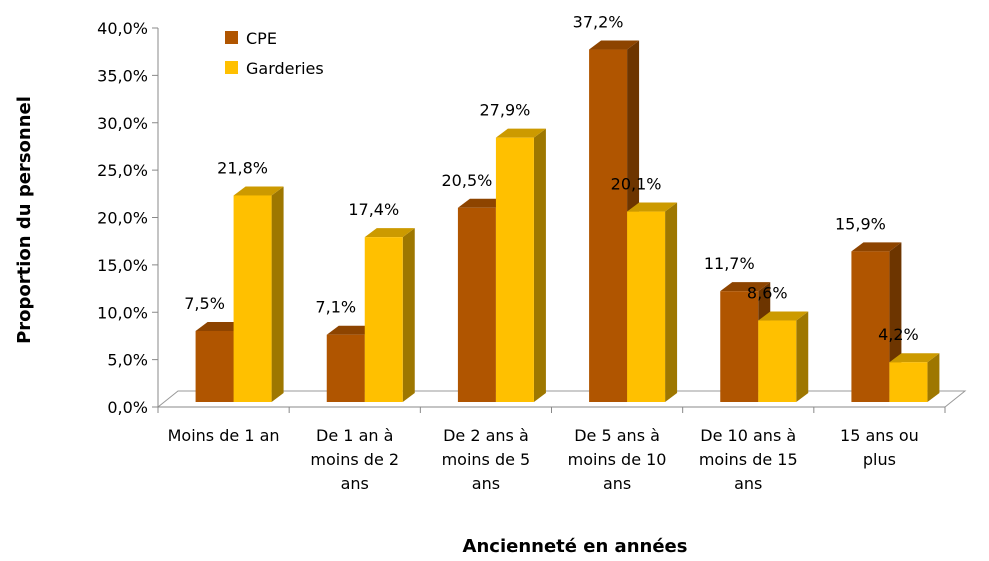 This screenshot has width=989, height=561. What do you see at coordinates (575, 546) in the screenshot?
I see `x-axis-title: Ancienneté en années` at bounding box center [575, 546].